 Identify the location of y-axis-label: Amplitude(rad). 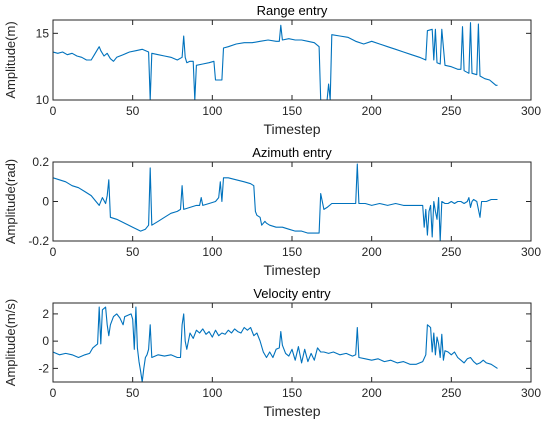
(10, 201).